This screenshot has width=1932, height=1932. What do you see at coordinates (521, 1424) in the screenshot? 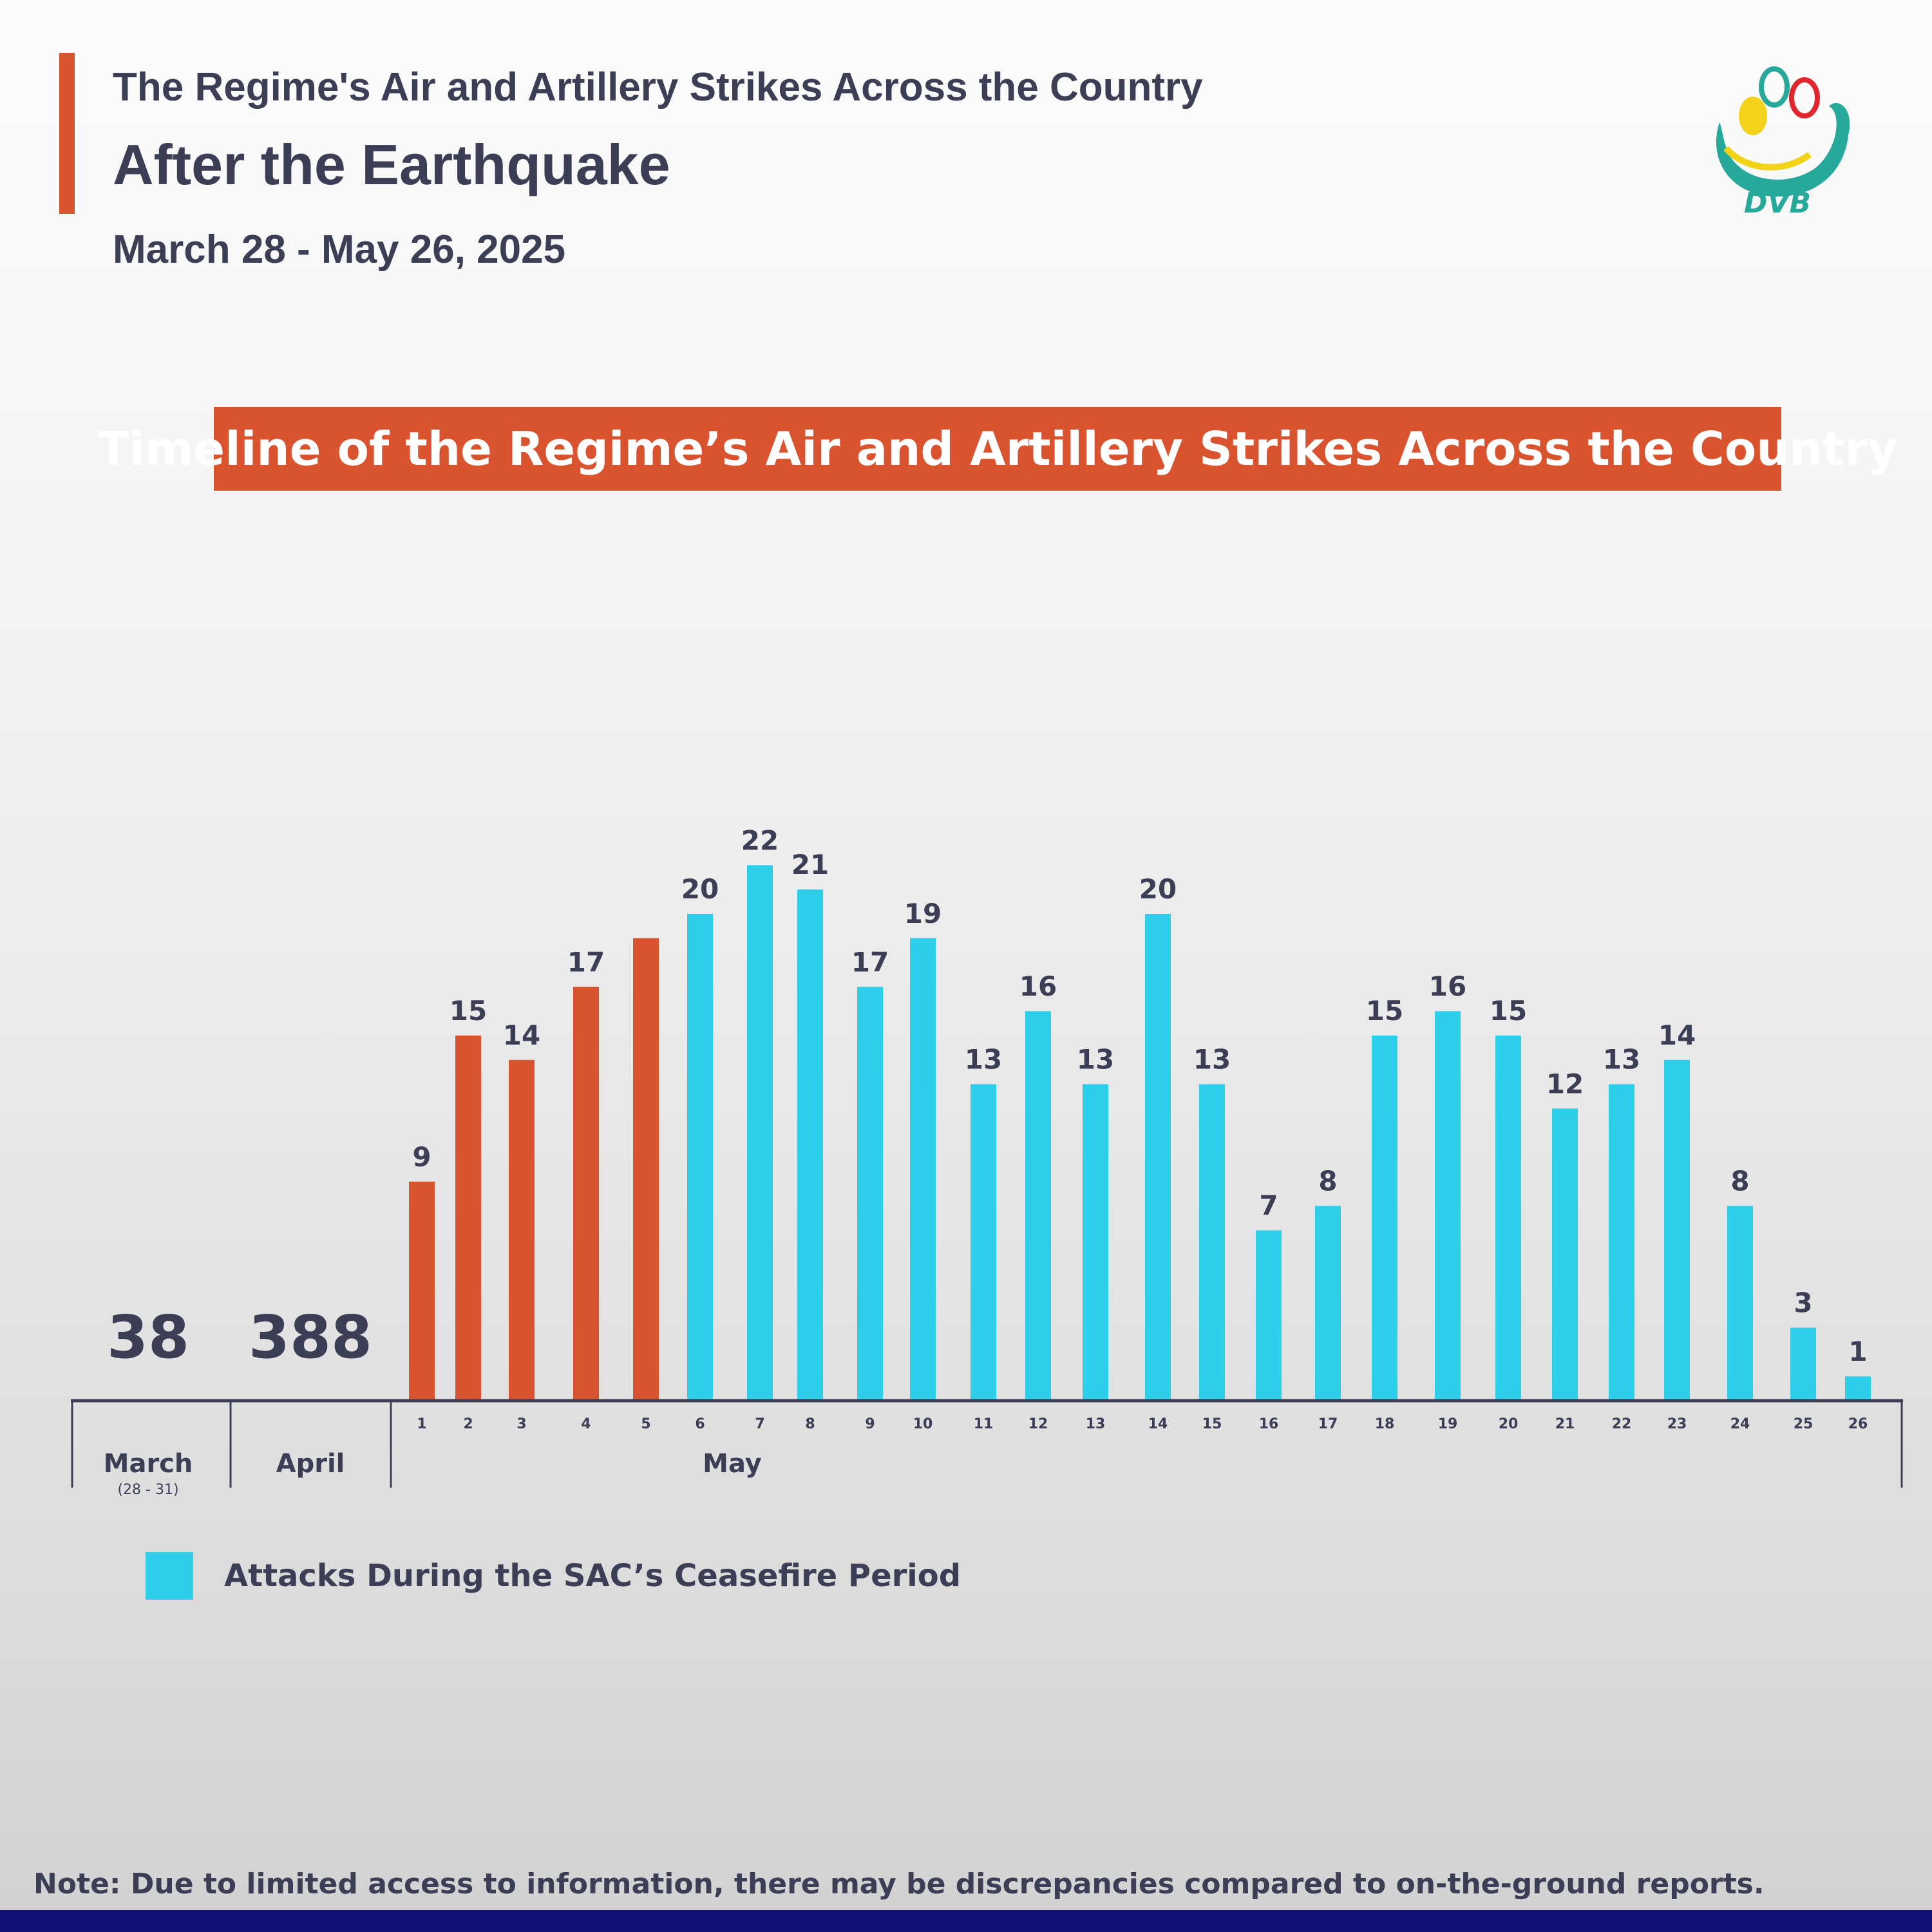
I see `tick-label-may-3: 3` at bounding box center [521, 1424].